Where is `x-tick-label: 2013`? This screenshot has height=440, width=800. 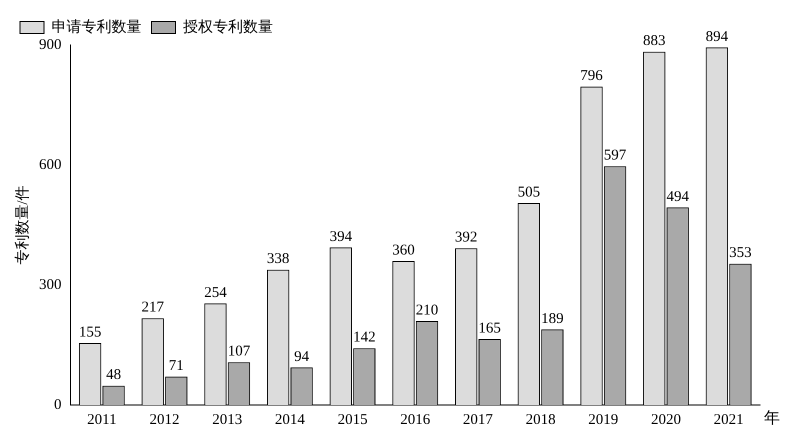 x-tick-label: 2013 is located at coordinates (227, 420).